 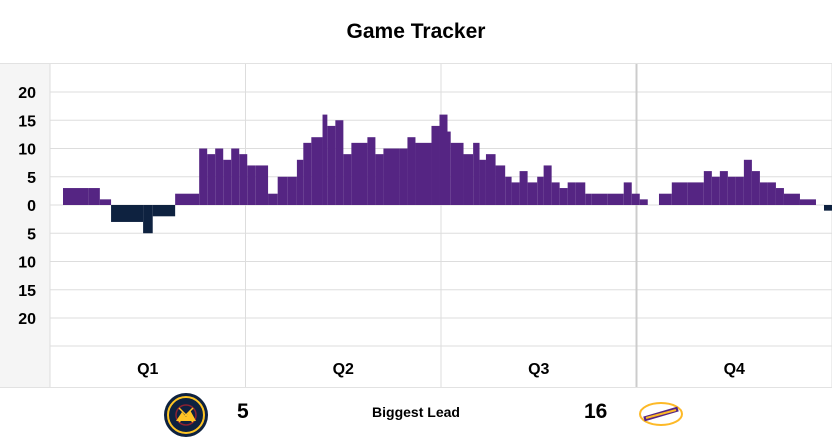 What do you see at coordinates (243, 411) in the screenshot?
I see `nuggets-biggest-lead: 5` at bounding box center [243, 411].